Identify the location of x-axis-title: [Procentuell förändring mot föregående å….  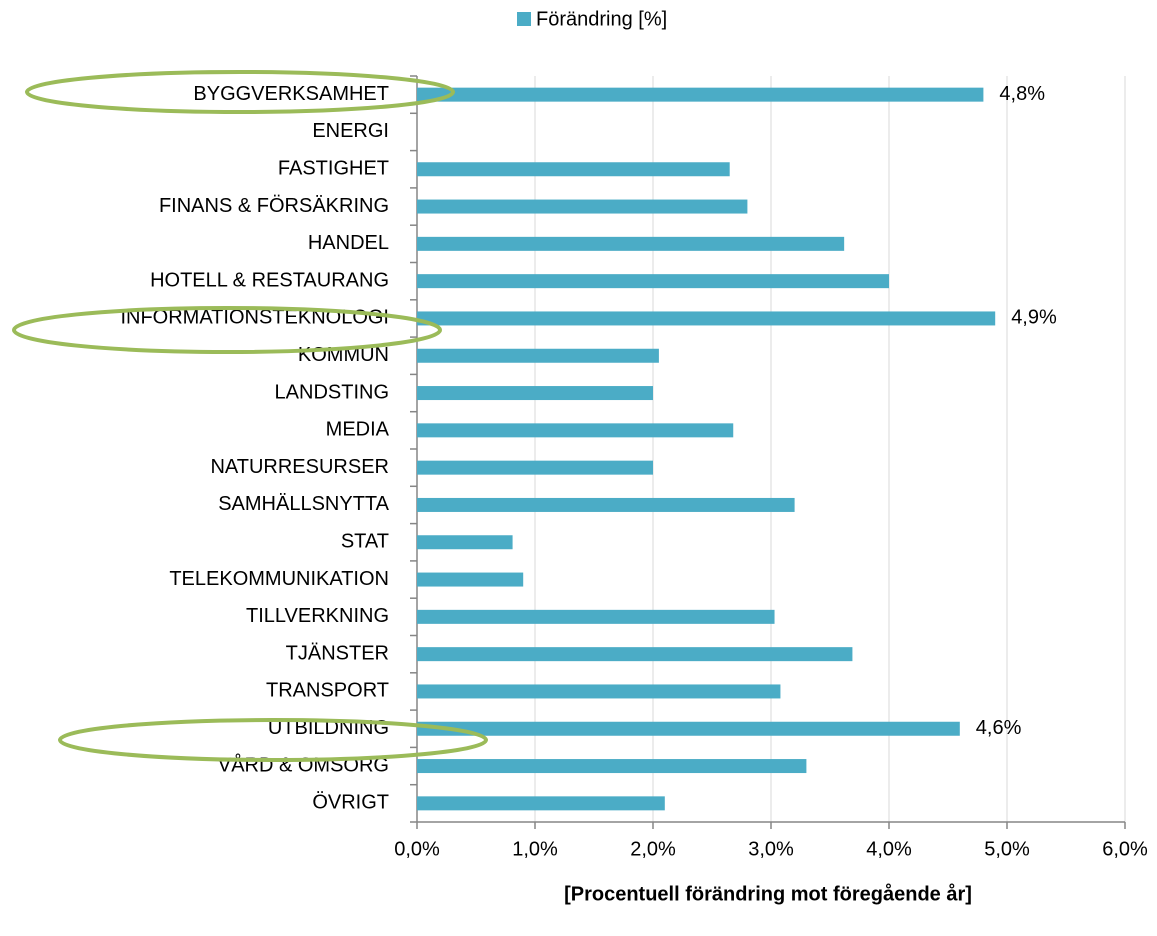
(768, 893).